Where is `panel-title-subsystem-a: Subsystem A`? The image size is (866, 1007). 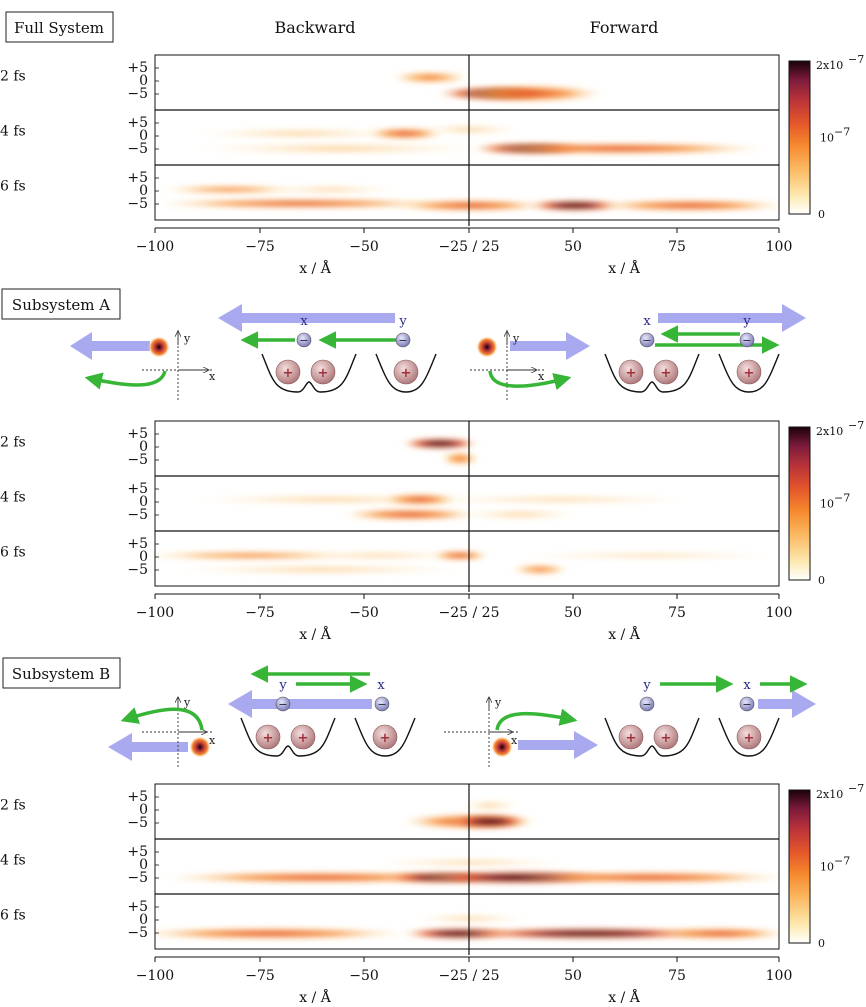 panel-title-subsystem-a: Subsystem A is located at coordinates (61, 304).